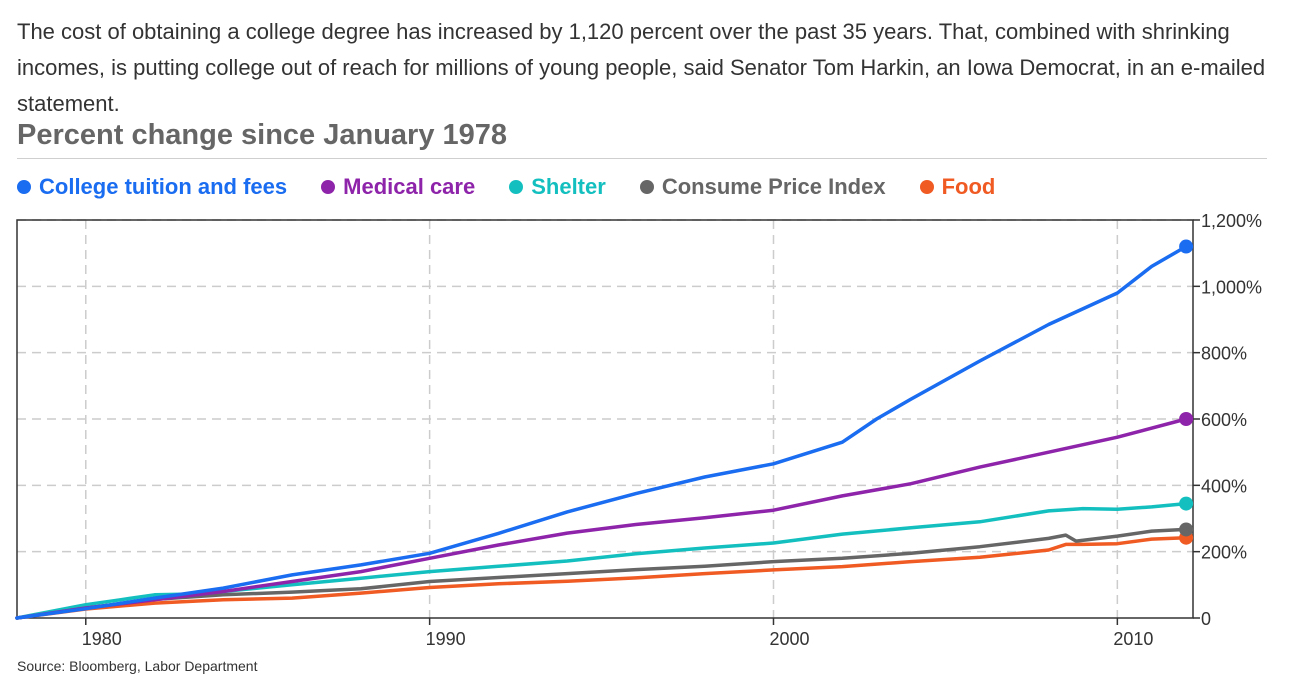 The height and width of the screenshot is (697, 1315). I want to click on y-tick-label: 400%, so click(1224, 486).